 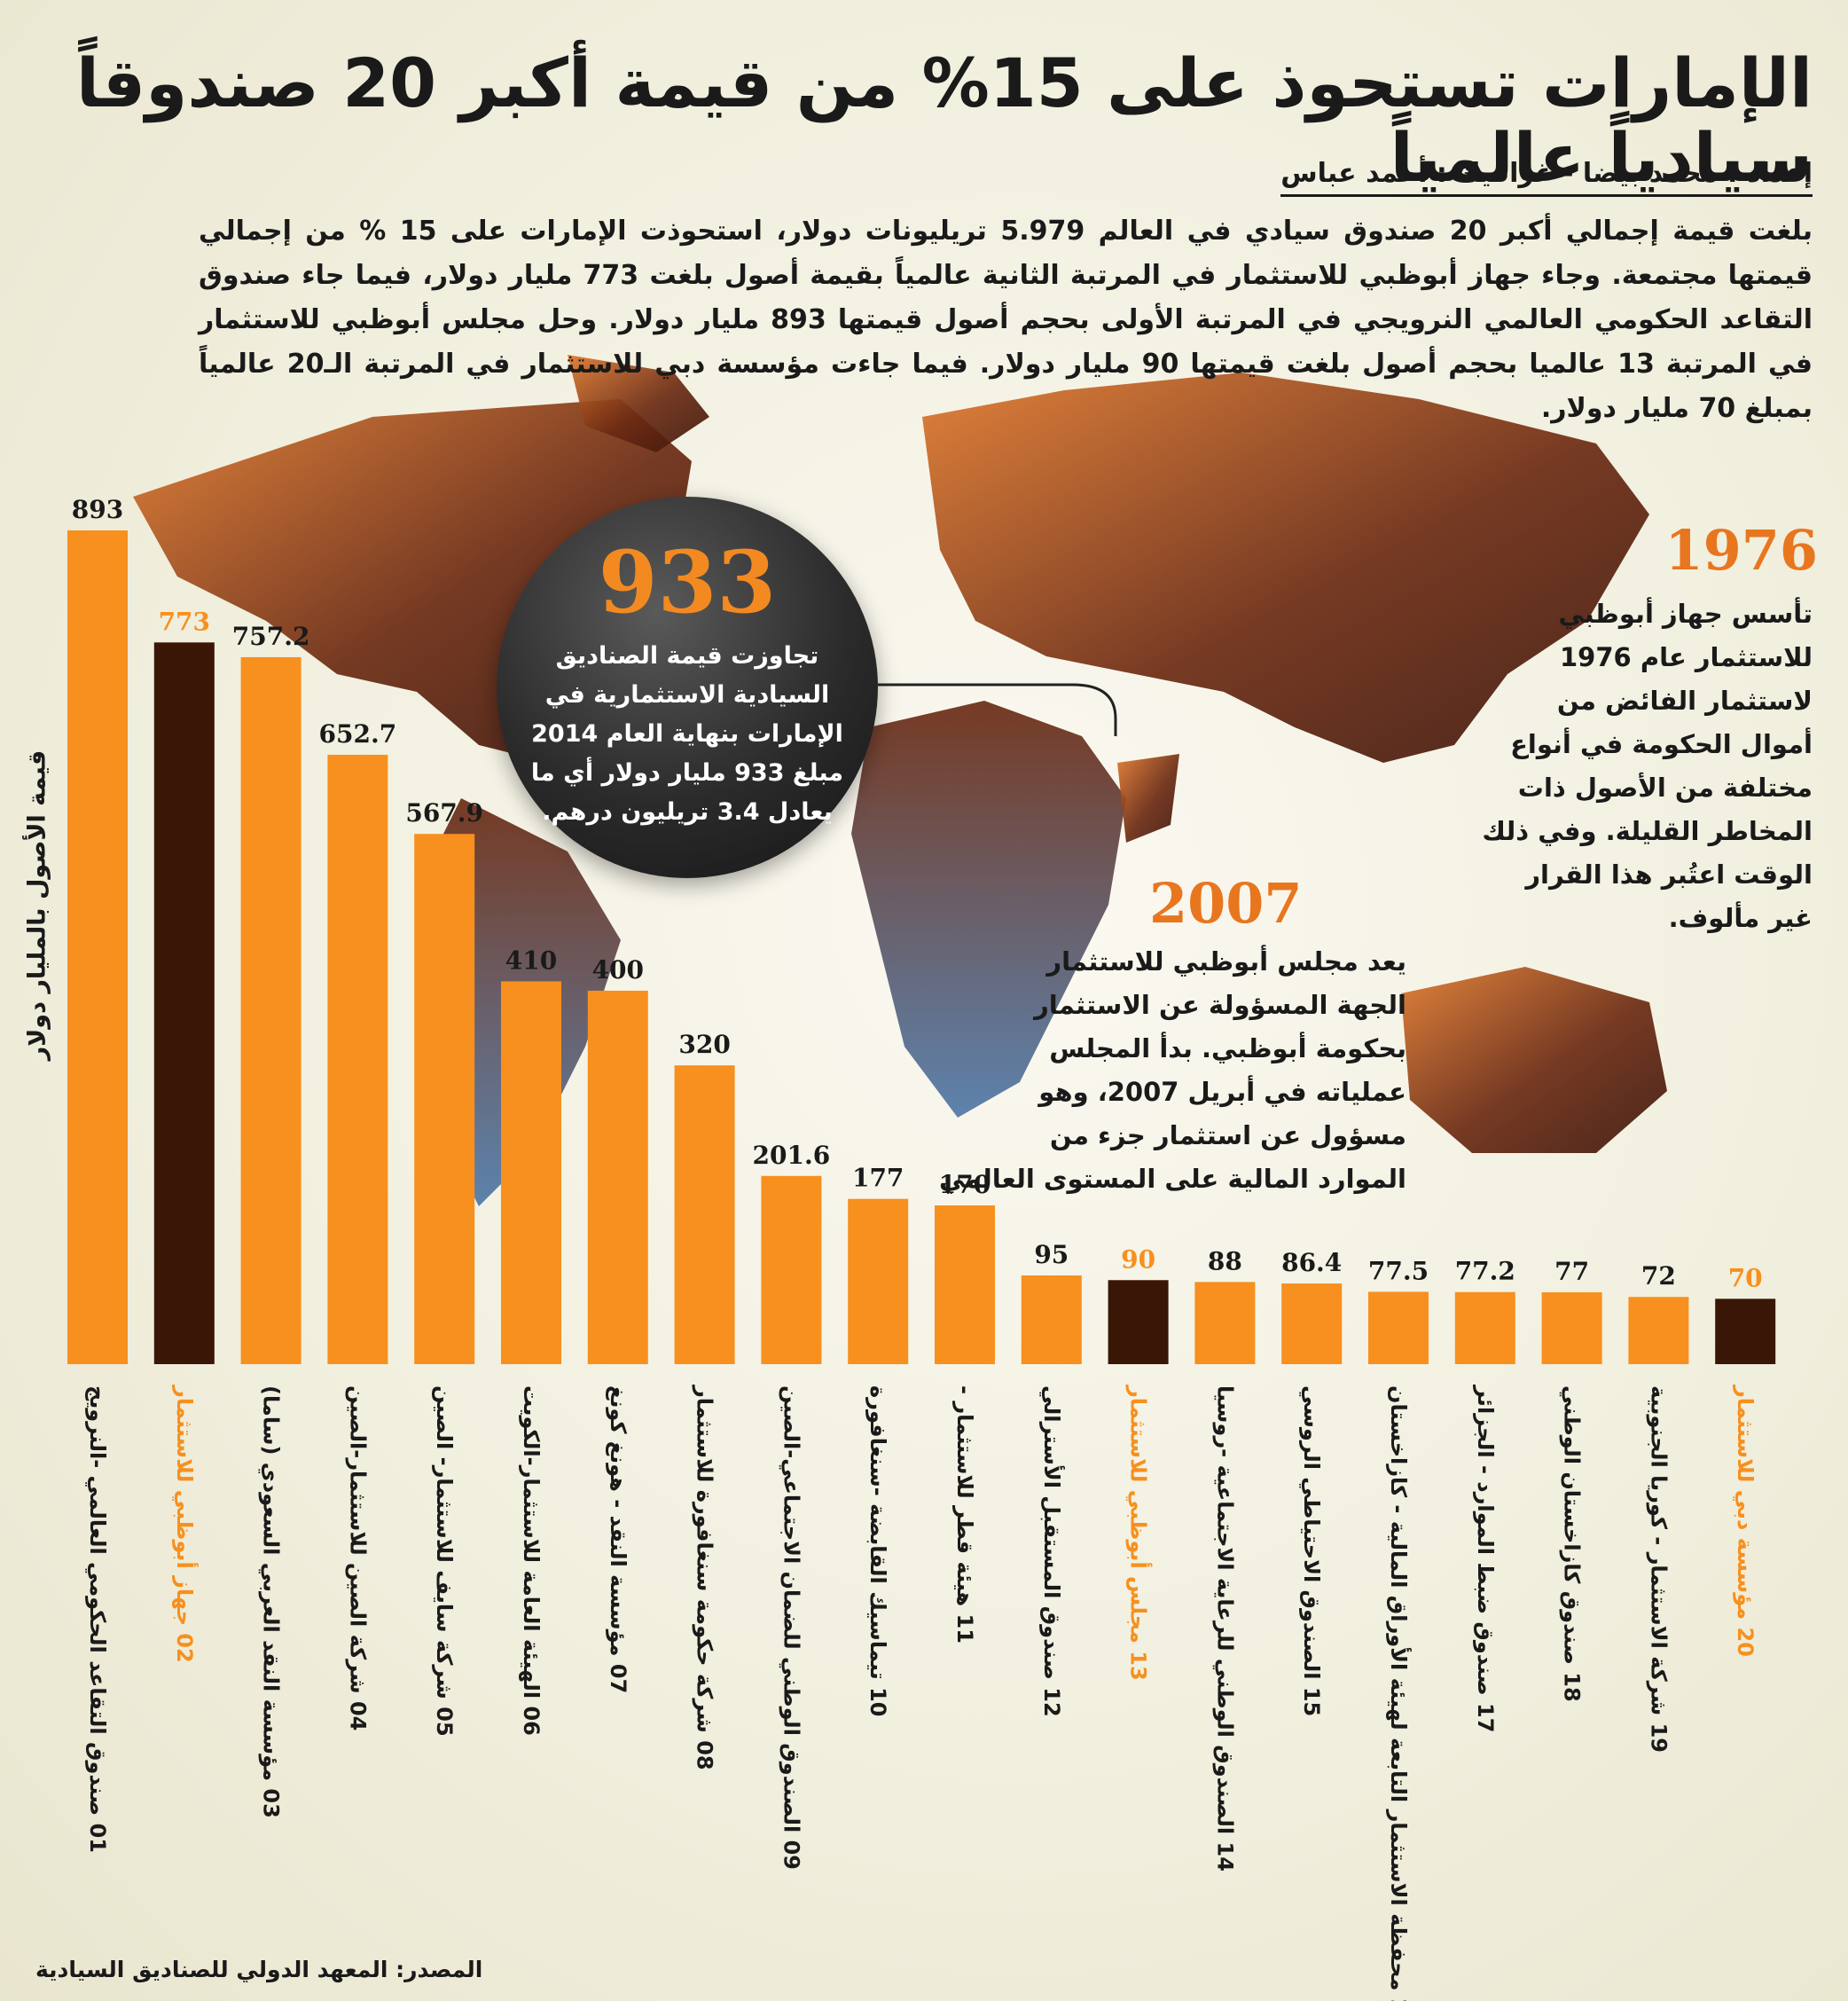 What do you see at coordinates (1534, 1060) in the screenshot?
I see `australia-shape` at bounding box center [1534, 1060].